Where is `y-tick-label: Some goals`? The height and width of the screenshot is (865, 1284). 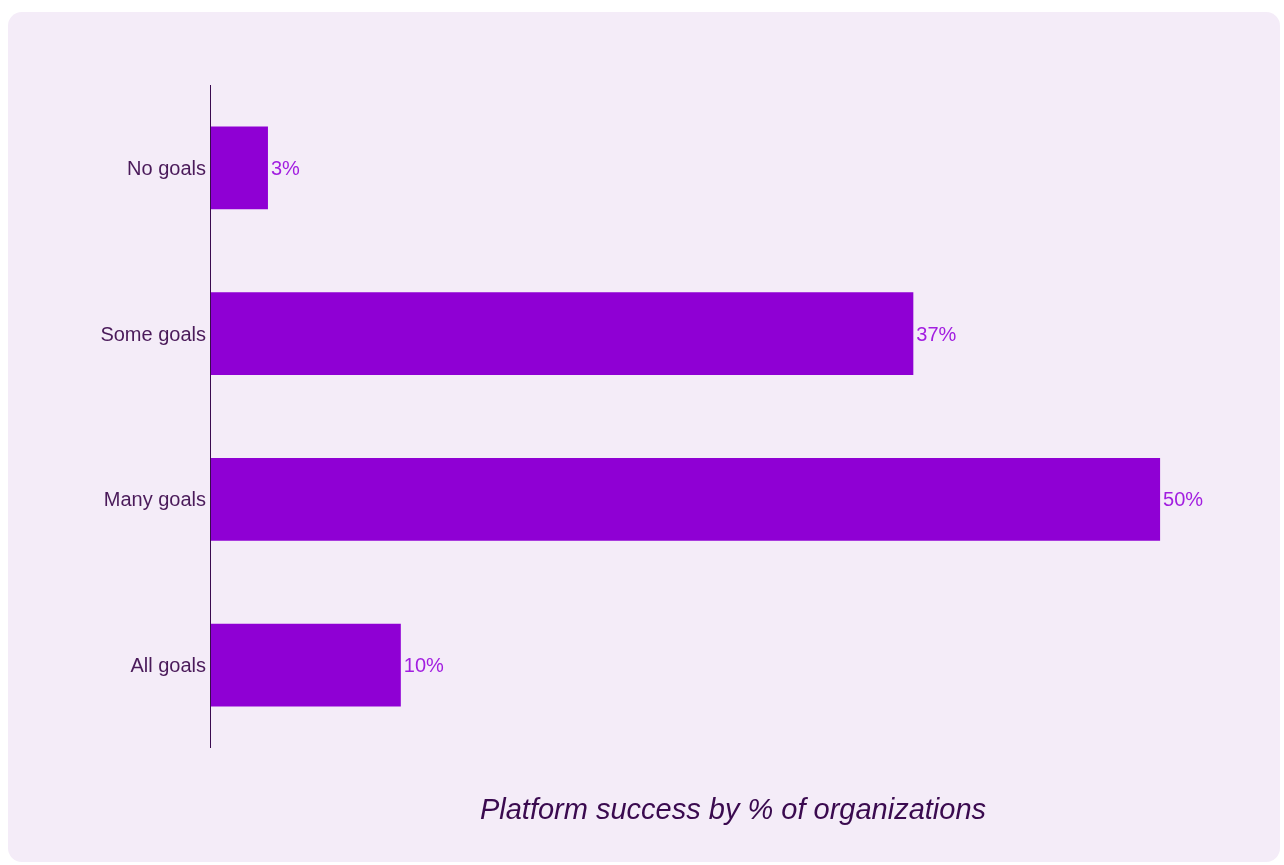
y-tick-label: Some goals is located at coordinates (153, 333).